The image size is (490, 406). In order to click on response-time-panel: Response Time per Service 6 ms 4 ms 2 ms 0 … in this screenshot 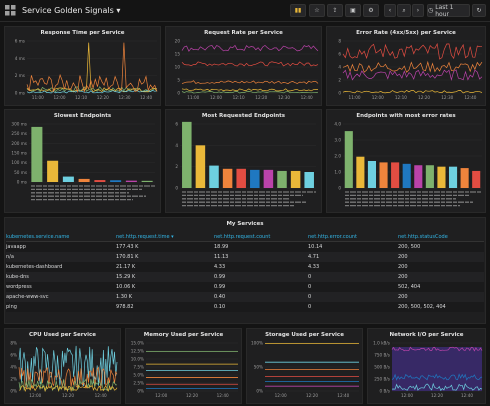, I will do `click(82, 66)`.